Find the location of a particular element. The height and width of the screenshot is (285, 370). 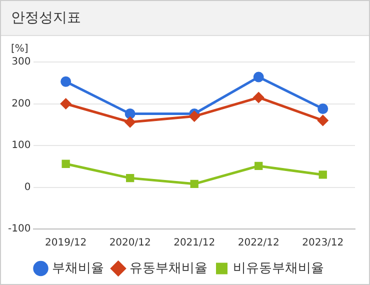

y-tick-label: -100 is located at coordinates (19, 229).